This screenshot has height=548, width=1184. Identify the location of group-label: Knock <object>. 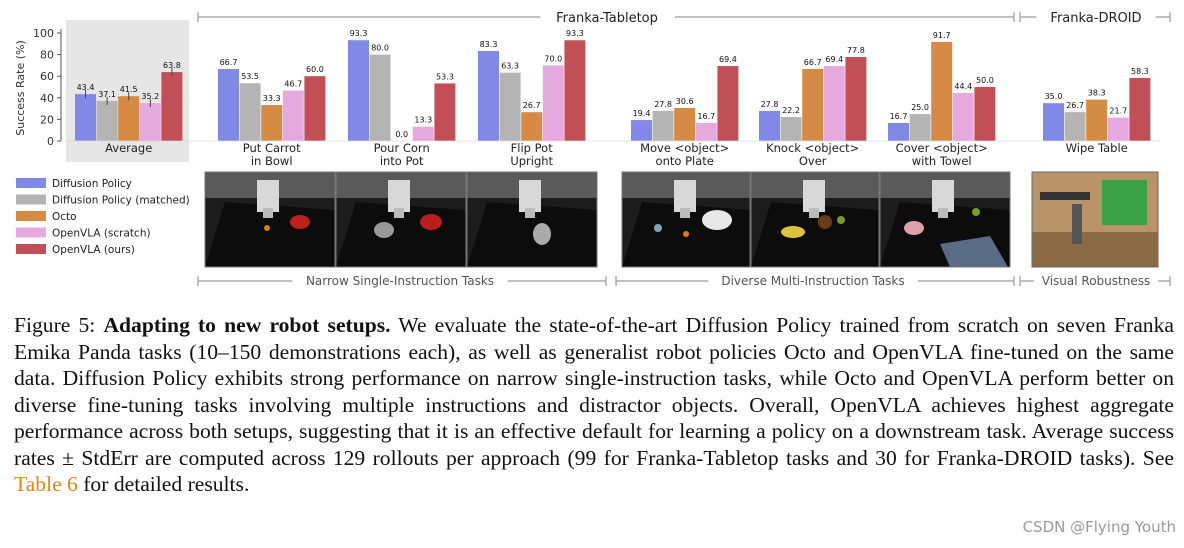
(812, 148).